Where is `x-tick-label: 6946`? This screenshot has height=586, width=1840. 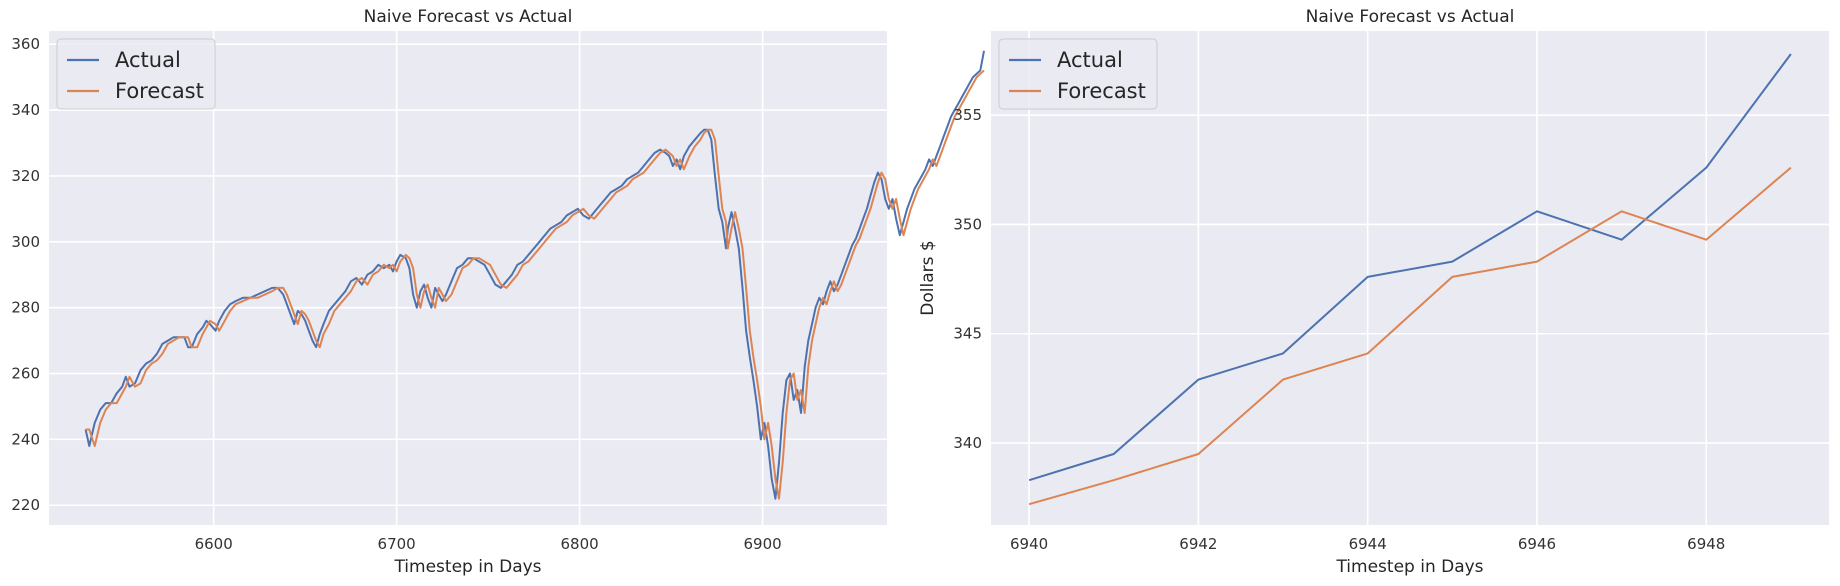
x-tick-label: 6946 is located at coordinates (1537, 544).